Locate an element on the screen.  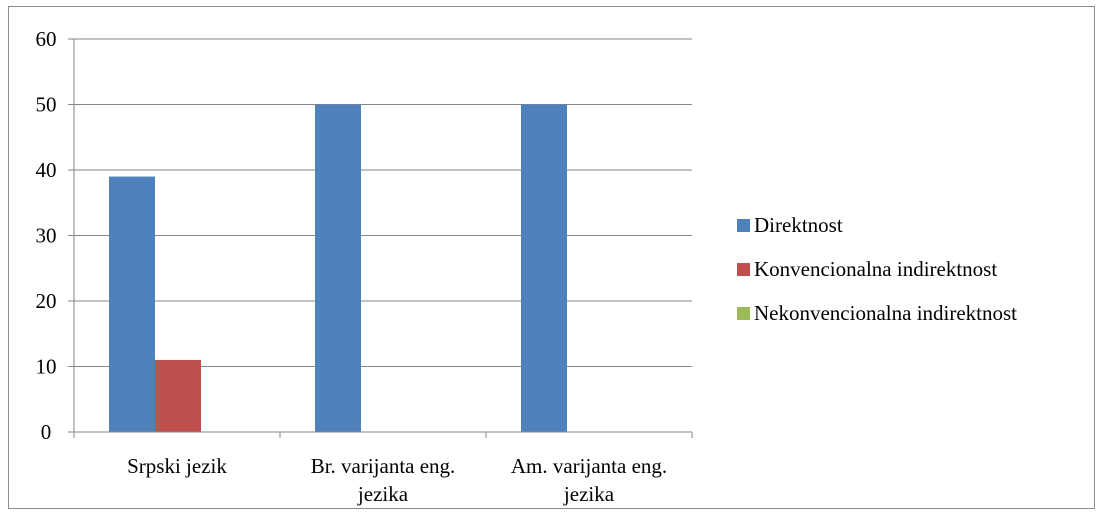
x-tick-label: Am. varijanta eng. jezika is located at coordinates (589, 480).